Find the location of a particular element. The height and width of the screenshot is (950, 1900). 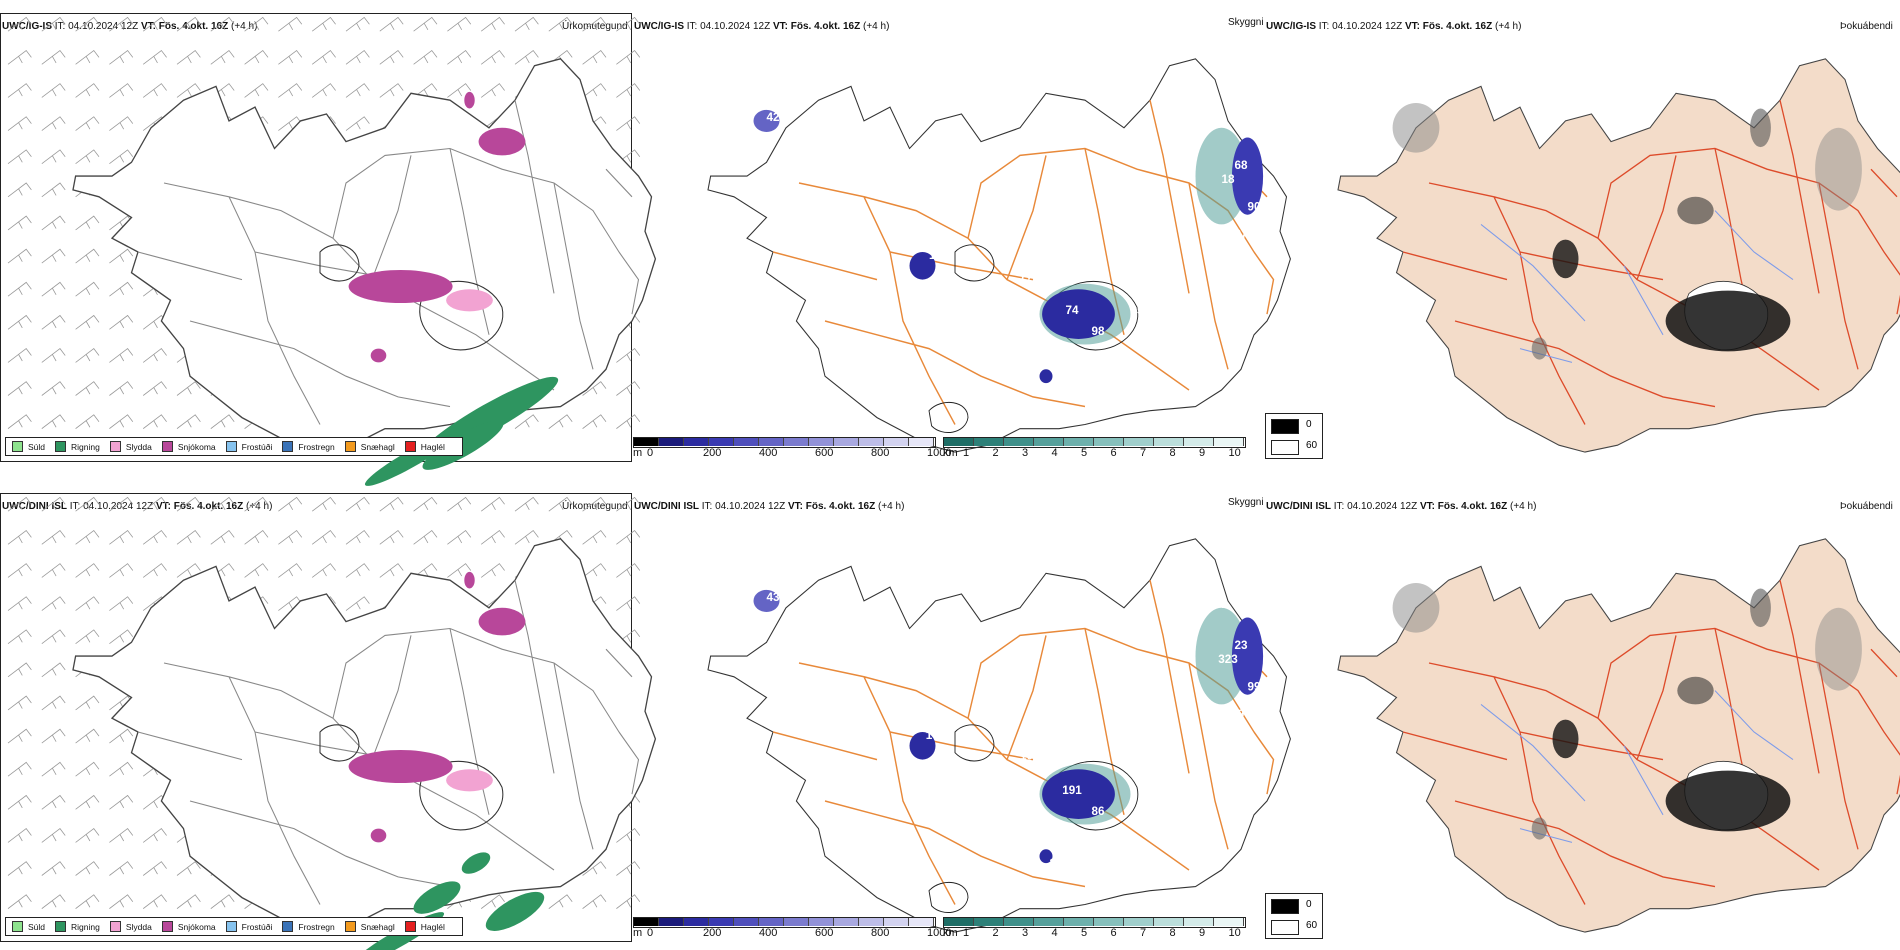

ceiling-tick-label: 600 is located at coordinates (824, 933).